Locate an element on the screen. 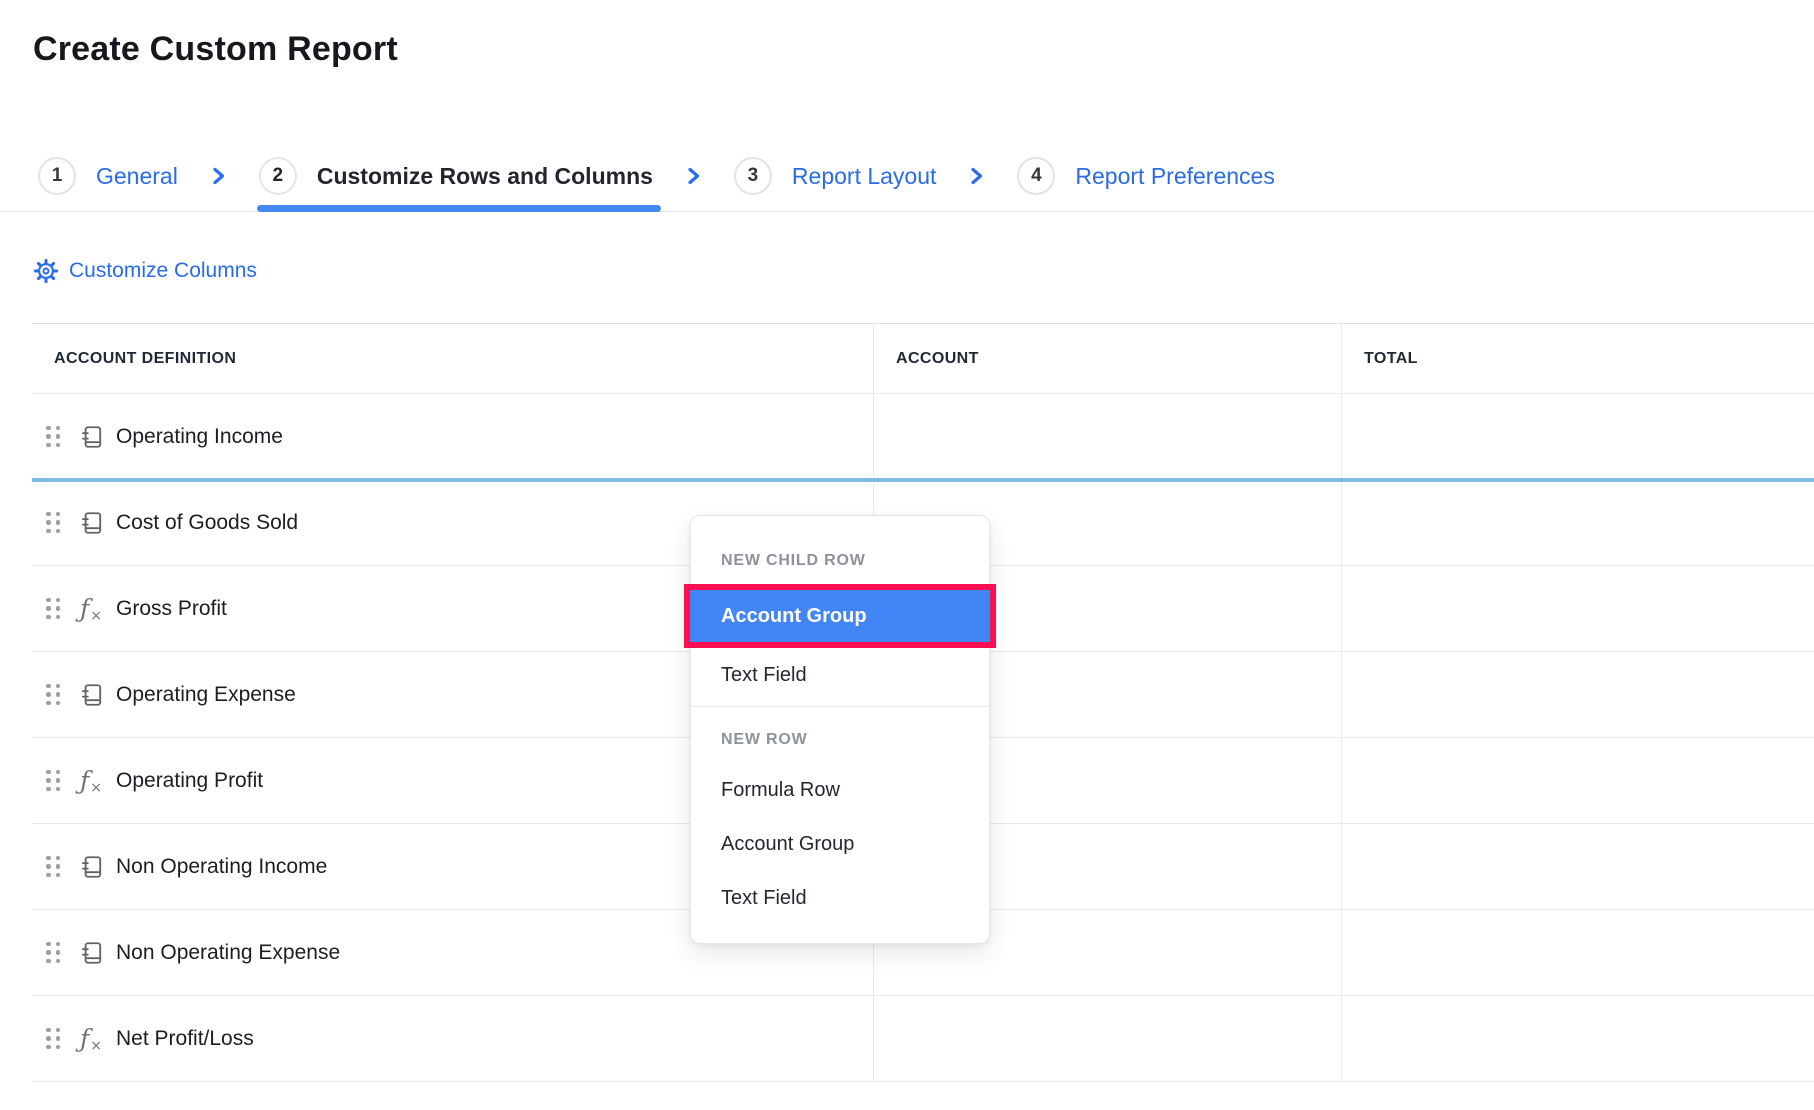 This screenshot has height=1110, width=1814. report-row-cost-of-goods-sold: Cost of Goods Sold is located at coordinates (452, 523).